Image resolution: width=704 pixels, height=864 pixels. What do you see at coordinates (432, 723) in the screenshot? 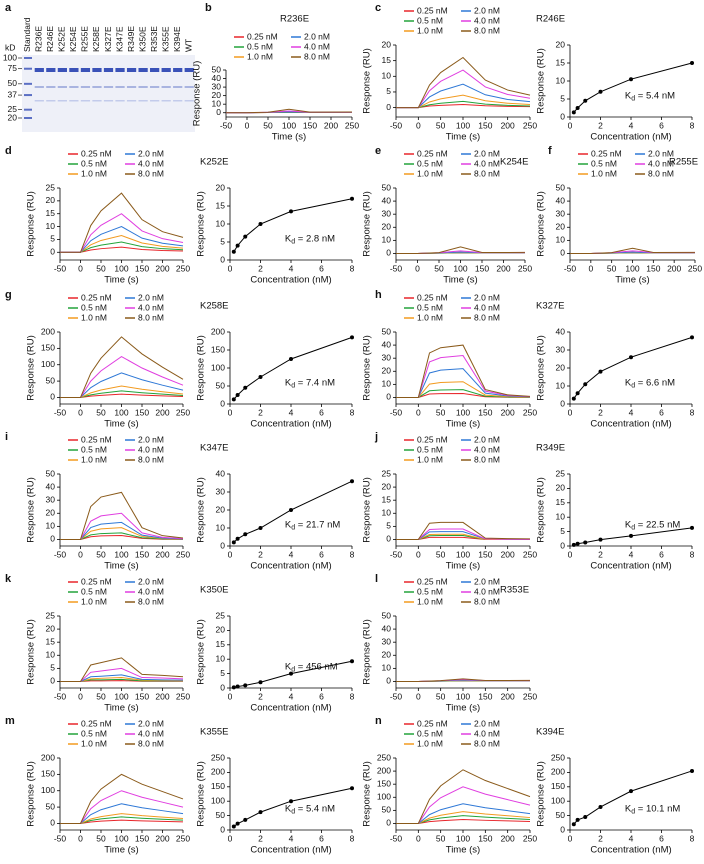
I see `legend-label: 0.25 nM` at bounding box center [432, 723].